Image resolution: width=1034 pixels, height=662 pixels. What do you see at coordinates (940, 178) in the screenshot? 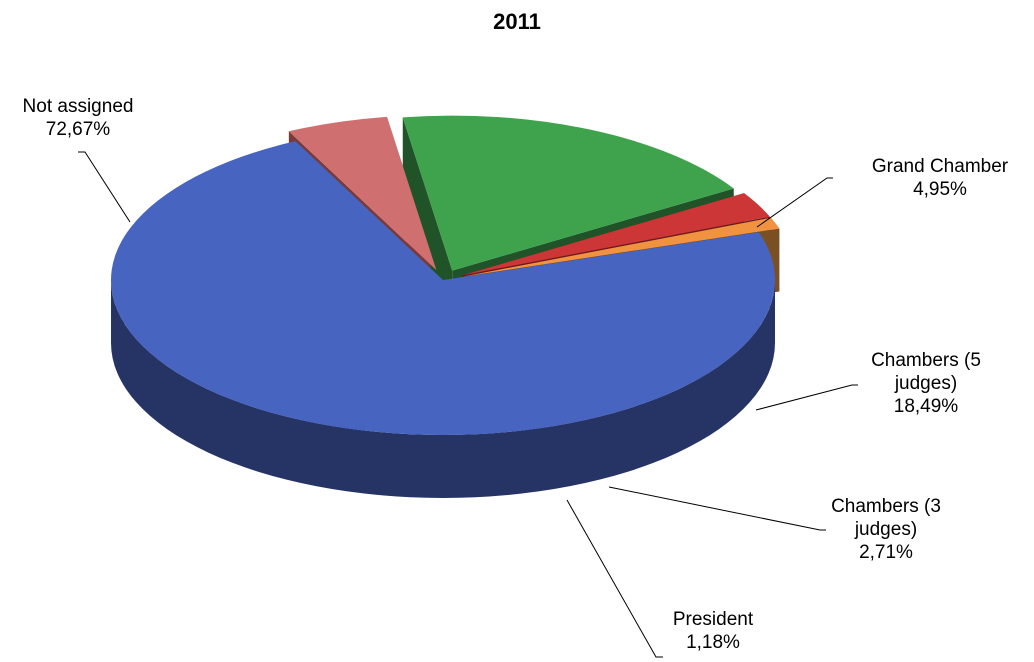
I see `label-grand-chamber: Grand Chamber 4,95%` at bounding box center [940, 178].